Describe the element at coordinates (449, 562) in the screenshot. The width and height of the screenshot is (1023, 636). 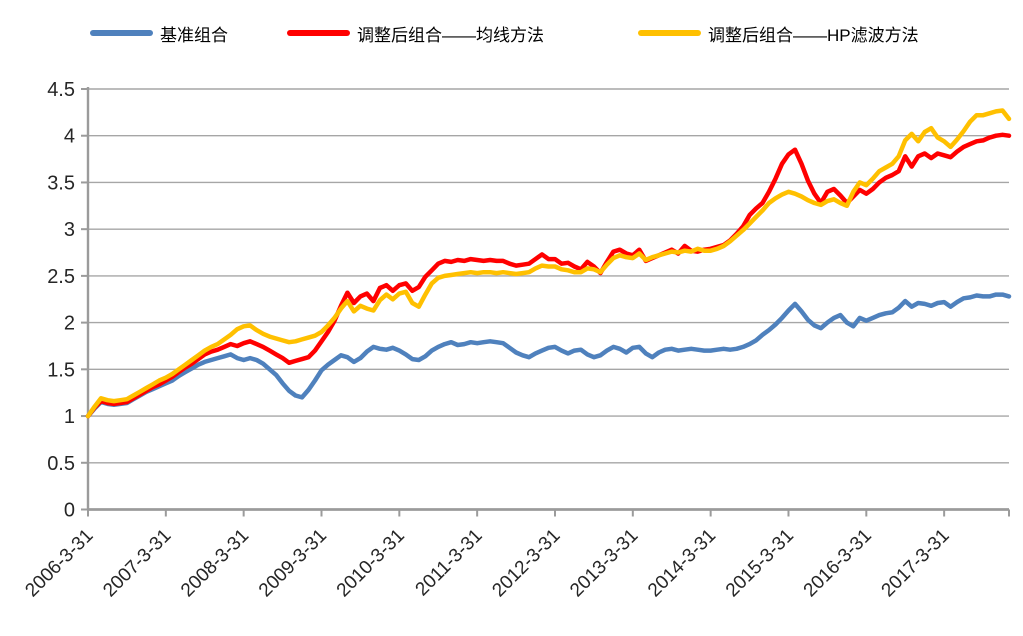
I see `x-tick-label: 2011-3-31` at that location.